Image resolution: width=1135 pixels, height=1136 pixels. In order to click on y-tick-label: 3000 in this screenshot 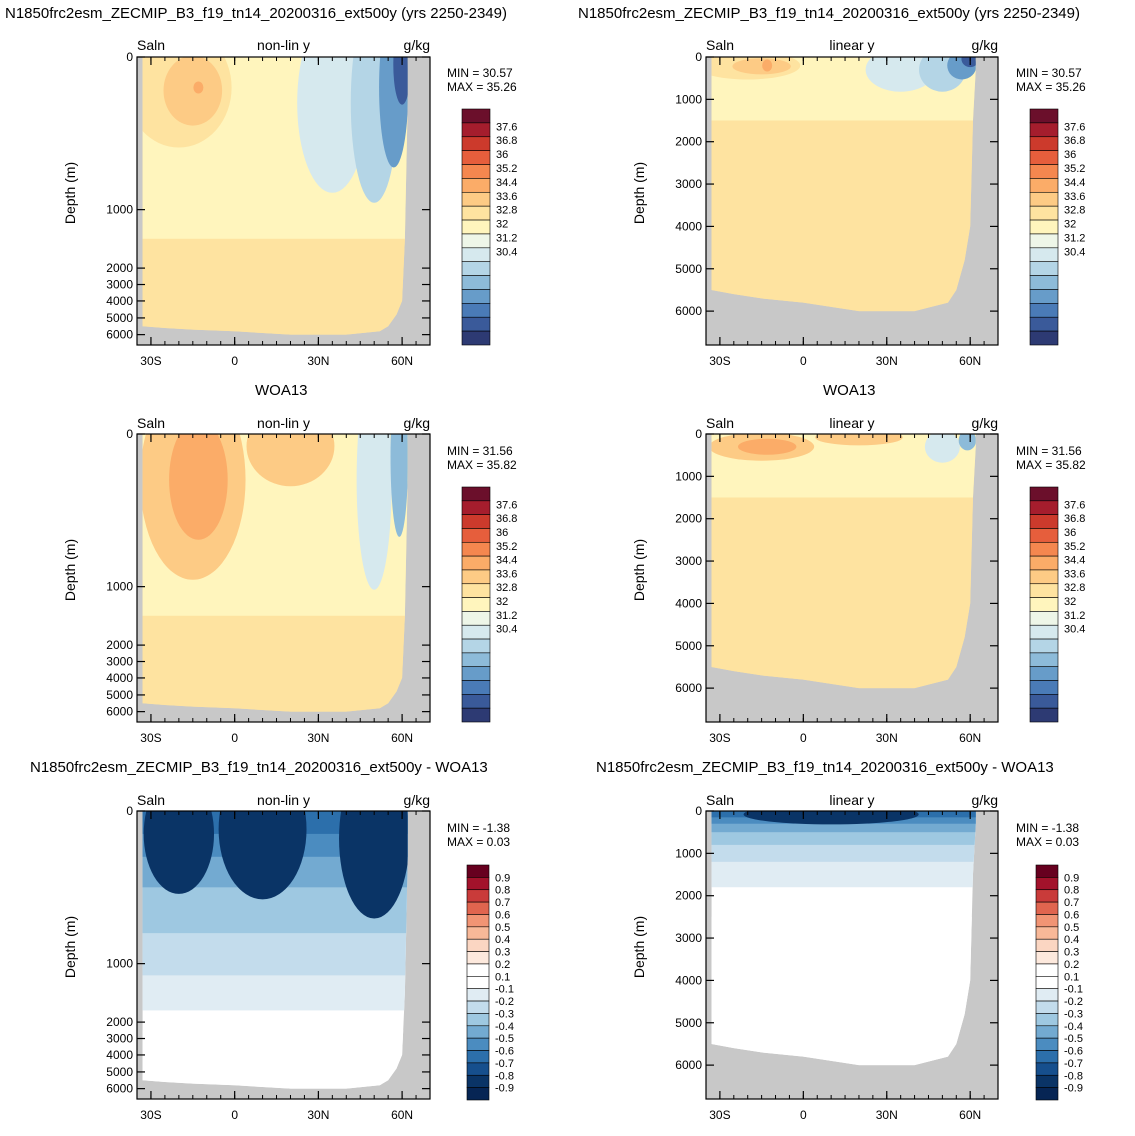, I will do `click(119, 1039)`.